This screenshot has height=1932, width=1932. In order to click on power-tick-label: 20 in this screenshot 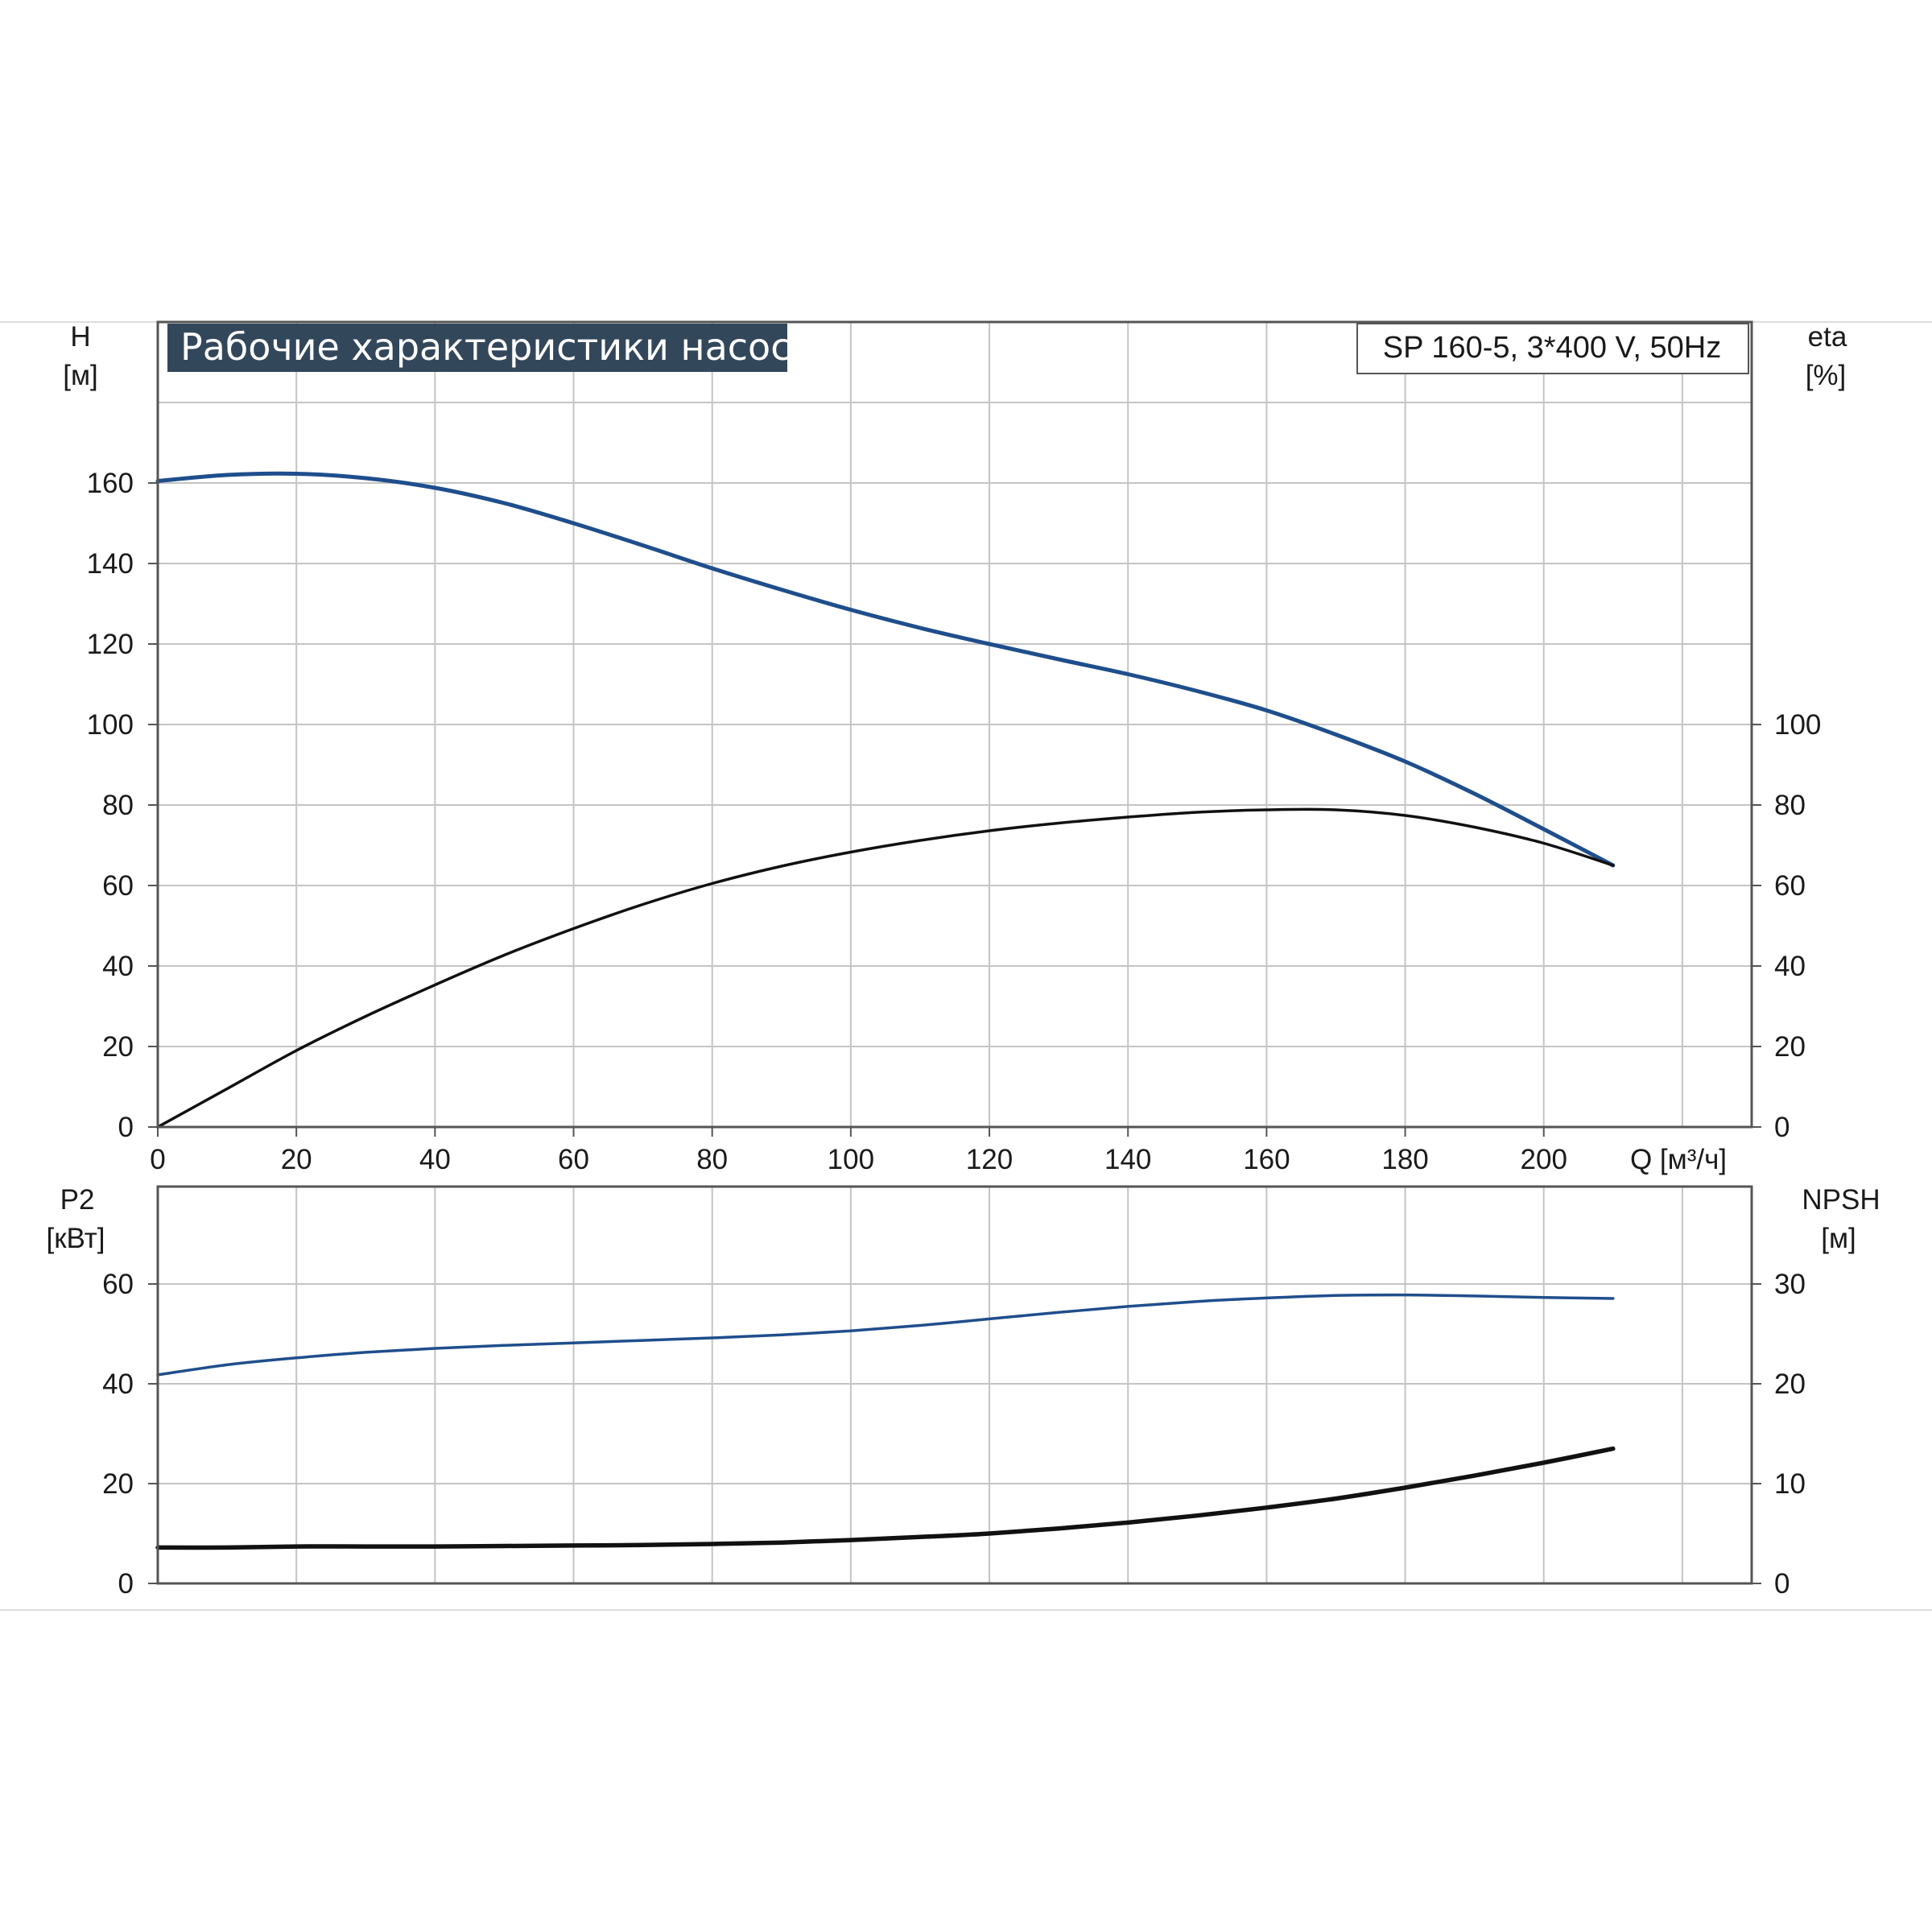, I will do `click(118, 1484)`.